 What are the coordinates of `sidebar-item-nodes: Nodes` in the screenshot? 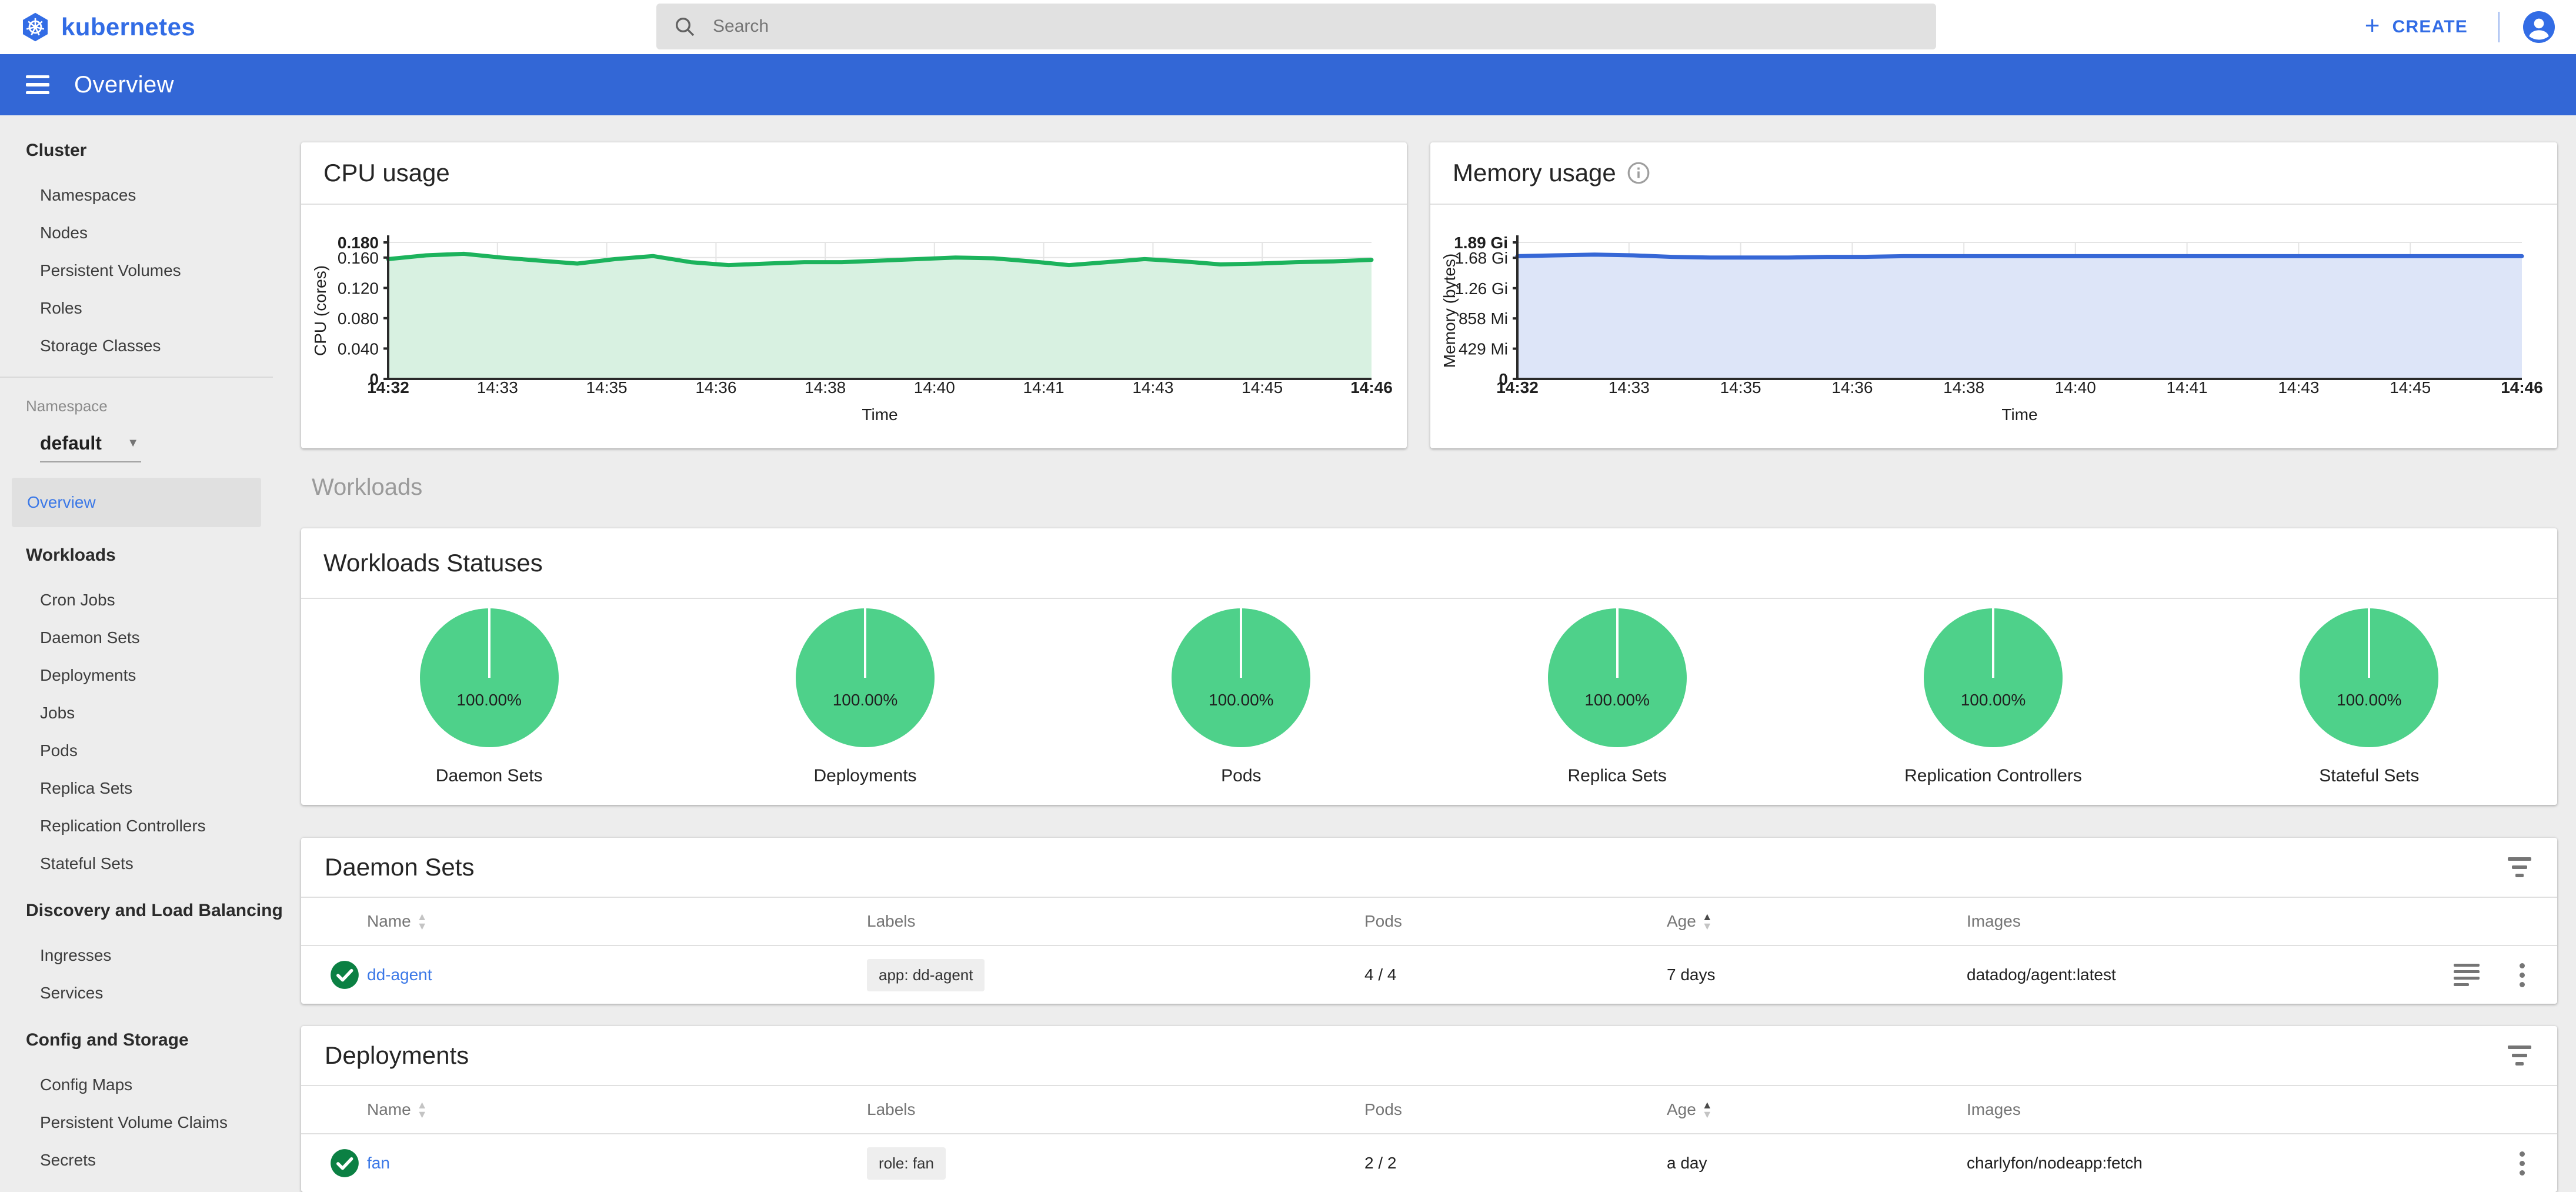 It's located at (64, 233).